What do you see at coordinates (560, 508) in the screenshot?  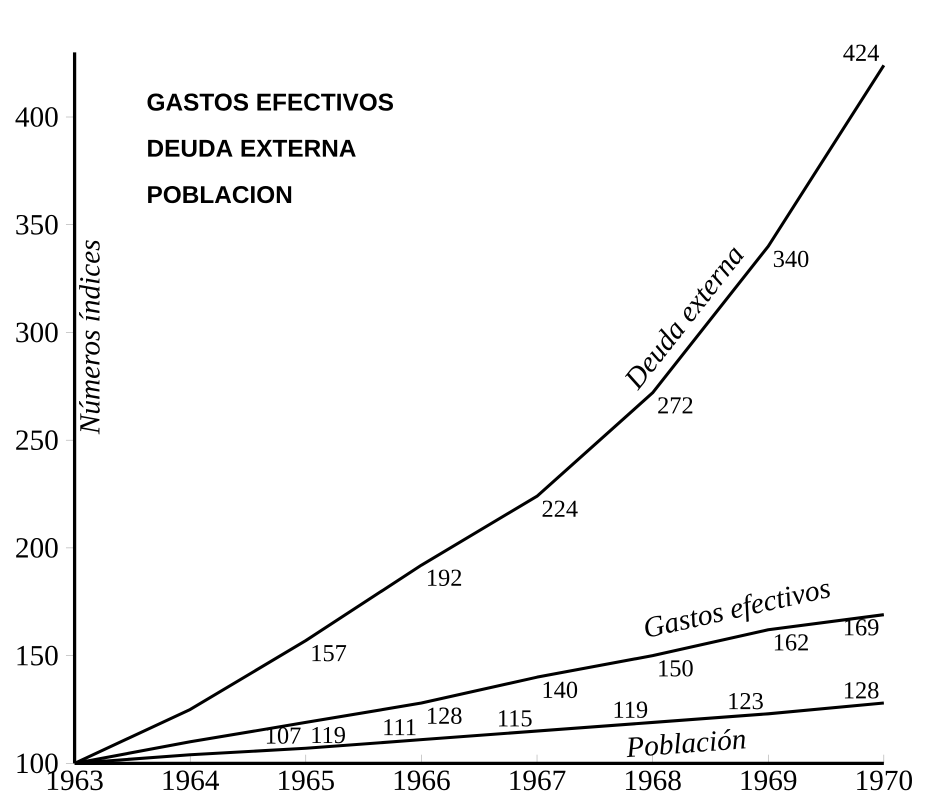 I see `data-label: 224` at bounding box center [560, 508].